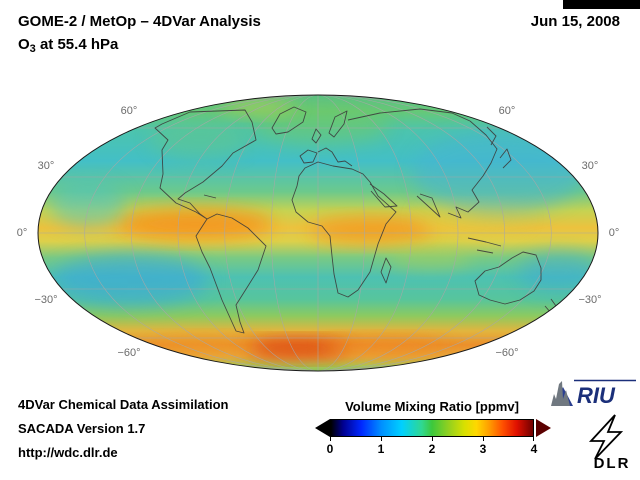  What do you see at coordinates (68, 452) in the screenshot?
I see `footer-url: http://wdc.dlr.de` at bounding box center [68, 452].